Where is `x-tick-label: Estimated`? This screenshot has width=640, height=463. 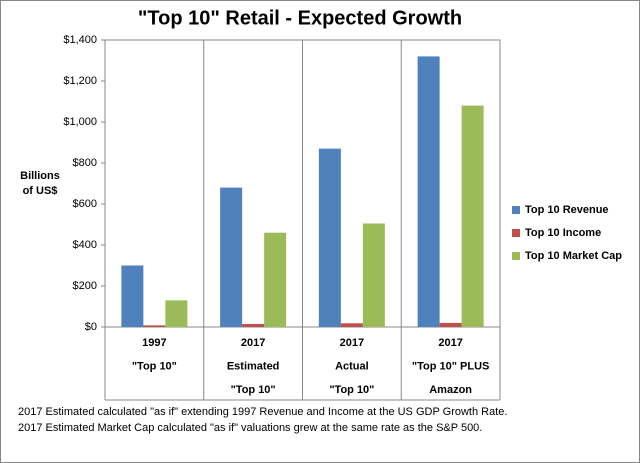
x-tick-label: Estimated is located at coordinates (253, 366).